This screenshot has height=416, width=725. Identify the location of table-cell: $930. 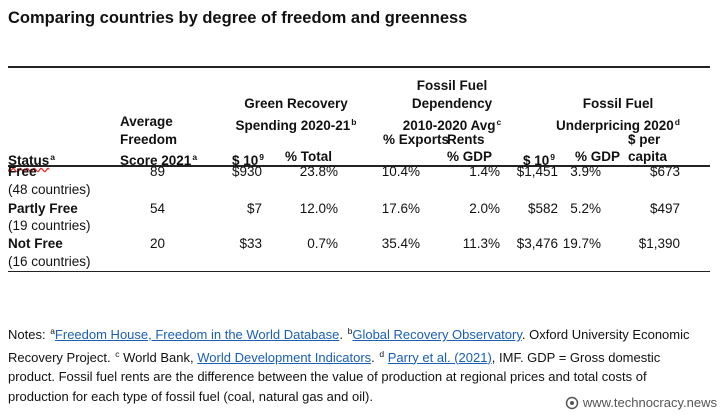
(246, 171).